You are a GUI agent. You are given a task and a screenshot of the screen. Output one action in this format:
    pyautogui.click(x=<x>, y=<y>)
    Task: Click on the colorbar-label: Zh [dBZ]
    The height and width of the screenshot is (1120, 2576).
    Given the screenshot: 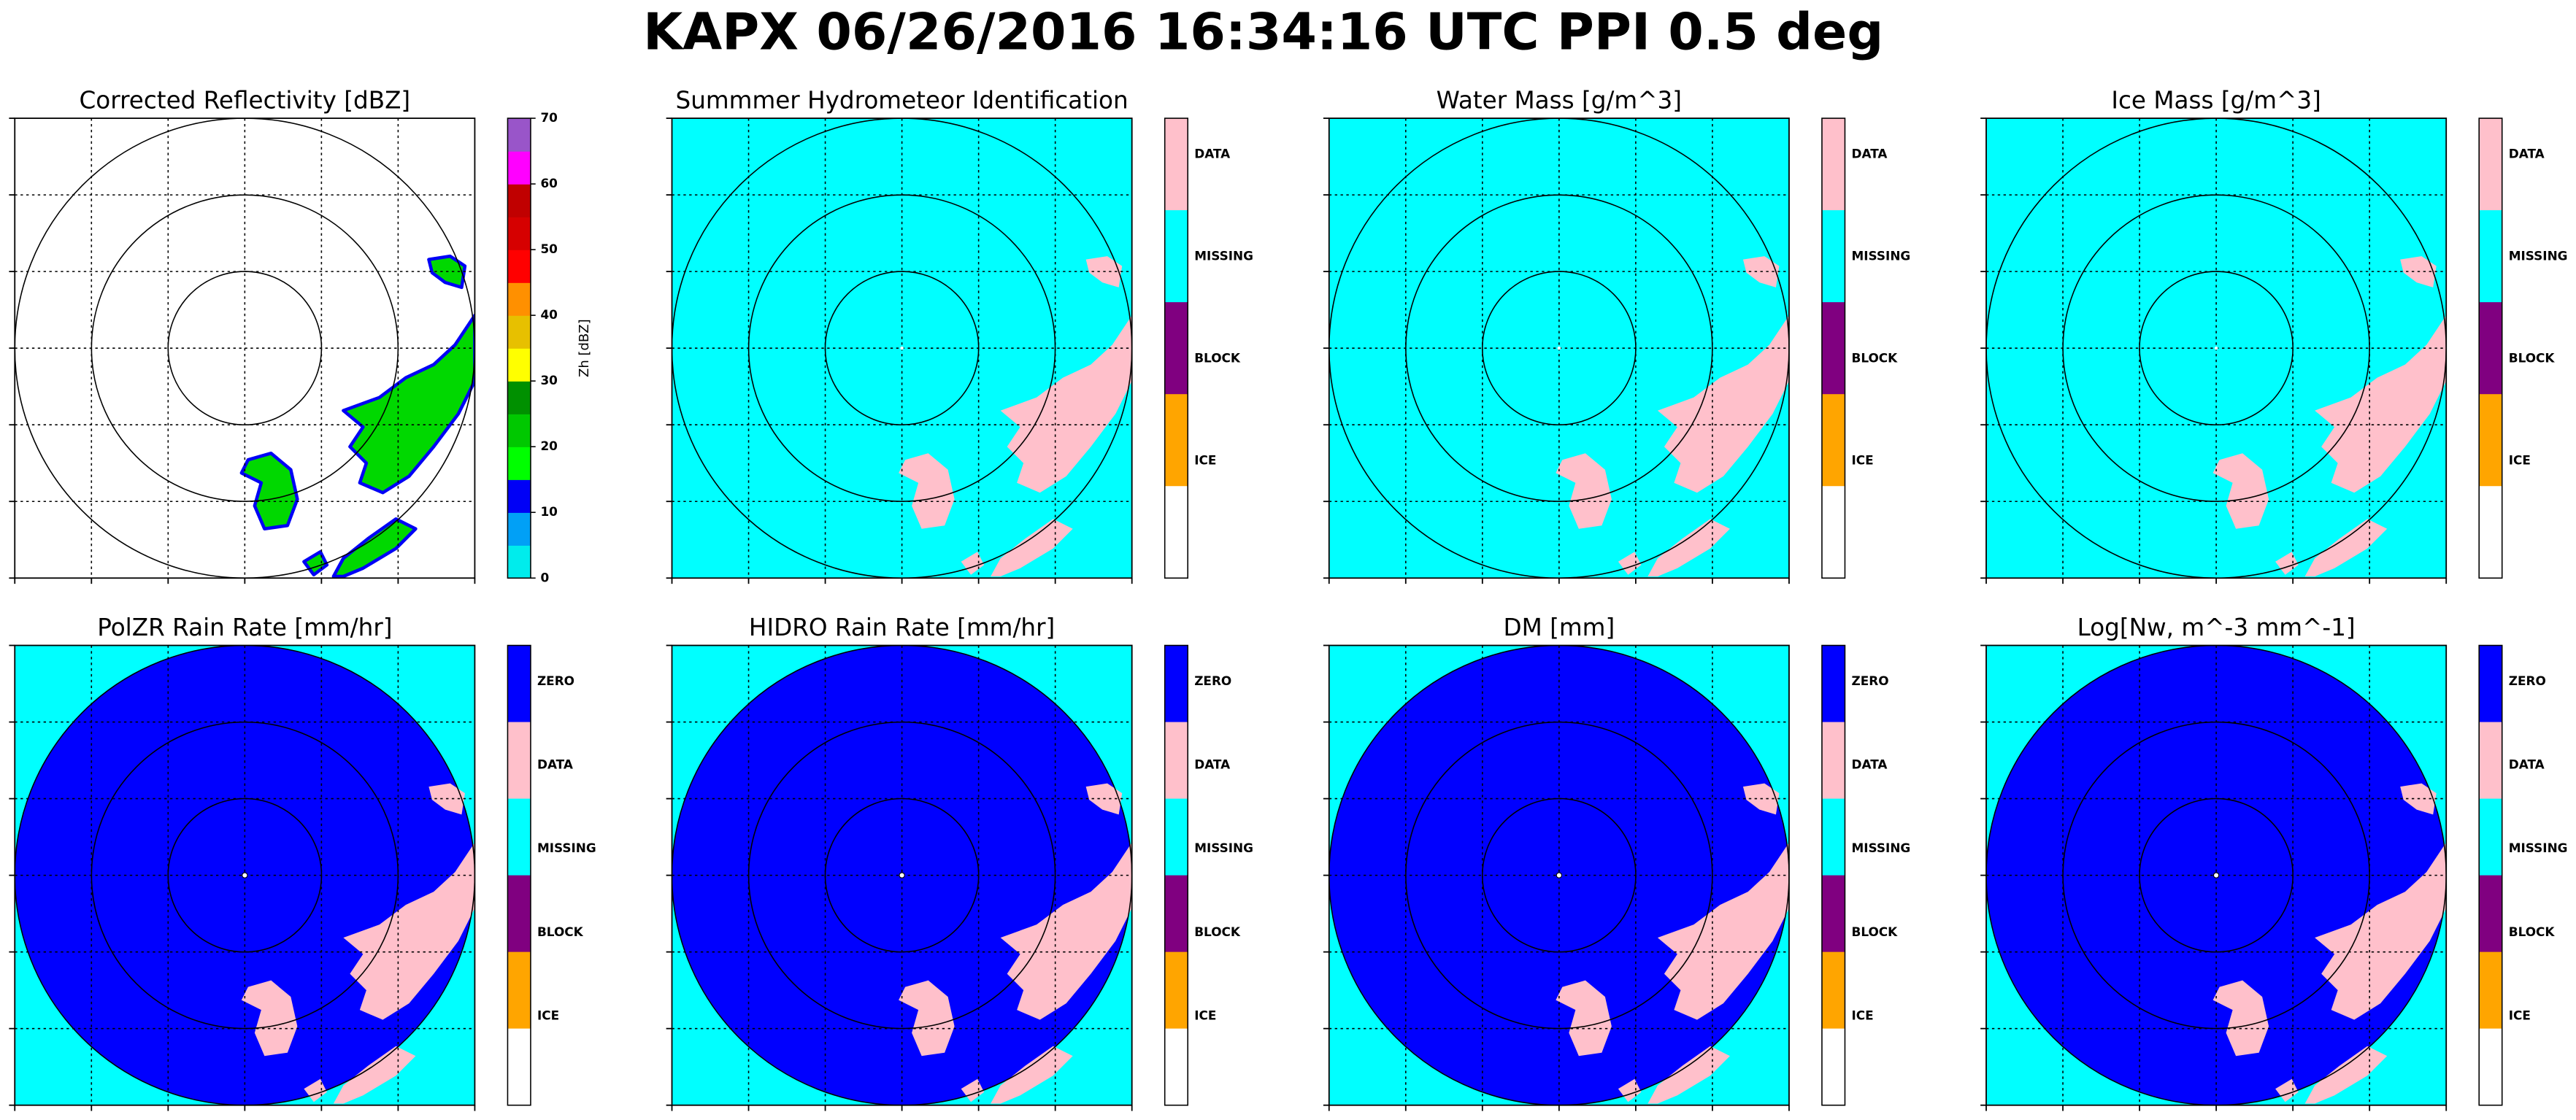 What is the action you would take?
    pyautogui.click(x=584, y=348)
    